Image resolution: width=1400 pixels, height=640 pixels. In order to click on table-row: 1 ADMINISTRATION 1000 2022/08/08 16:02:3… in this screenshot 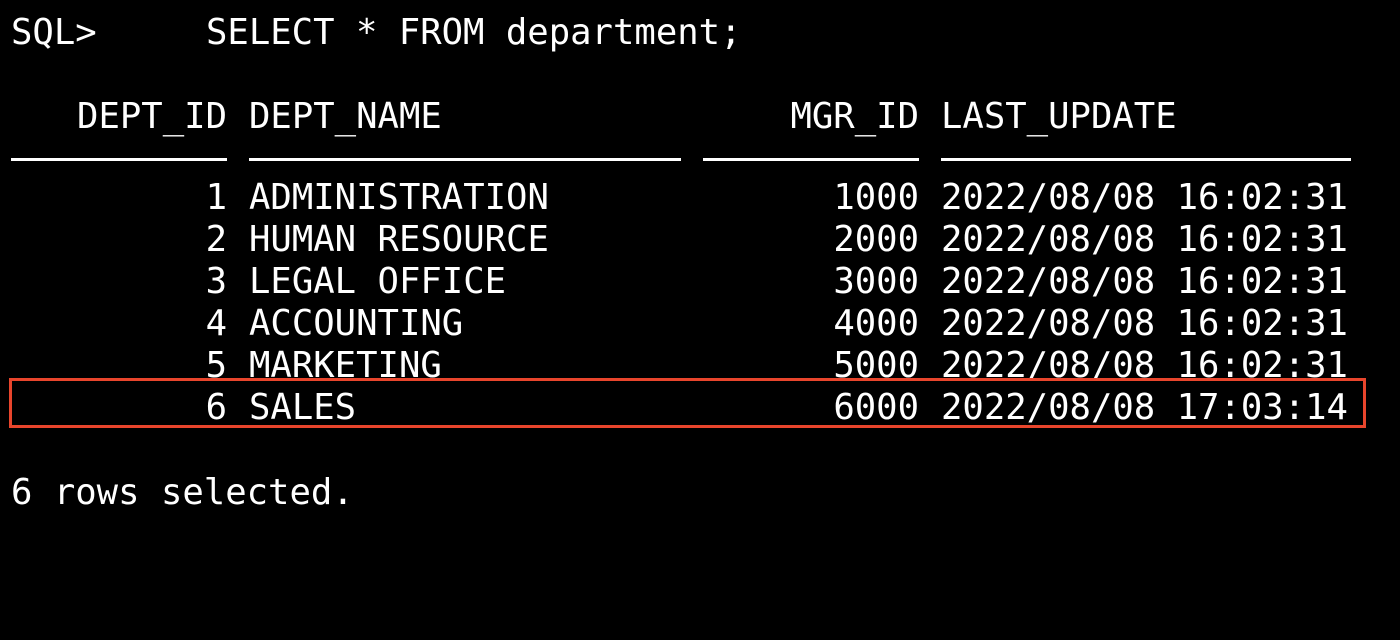, I will do `click(679, 198)`.